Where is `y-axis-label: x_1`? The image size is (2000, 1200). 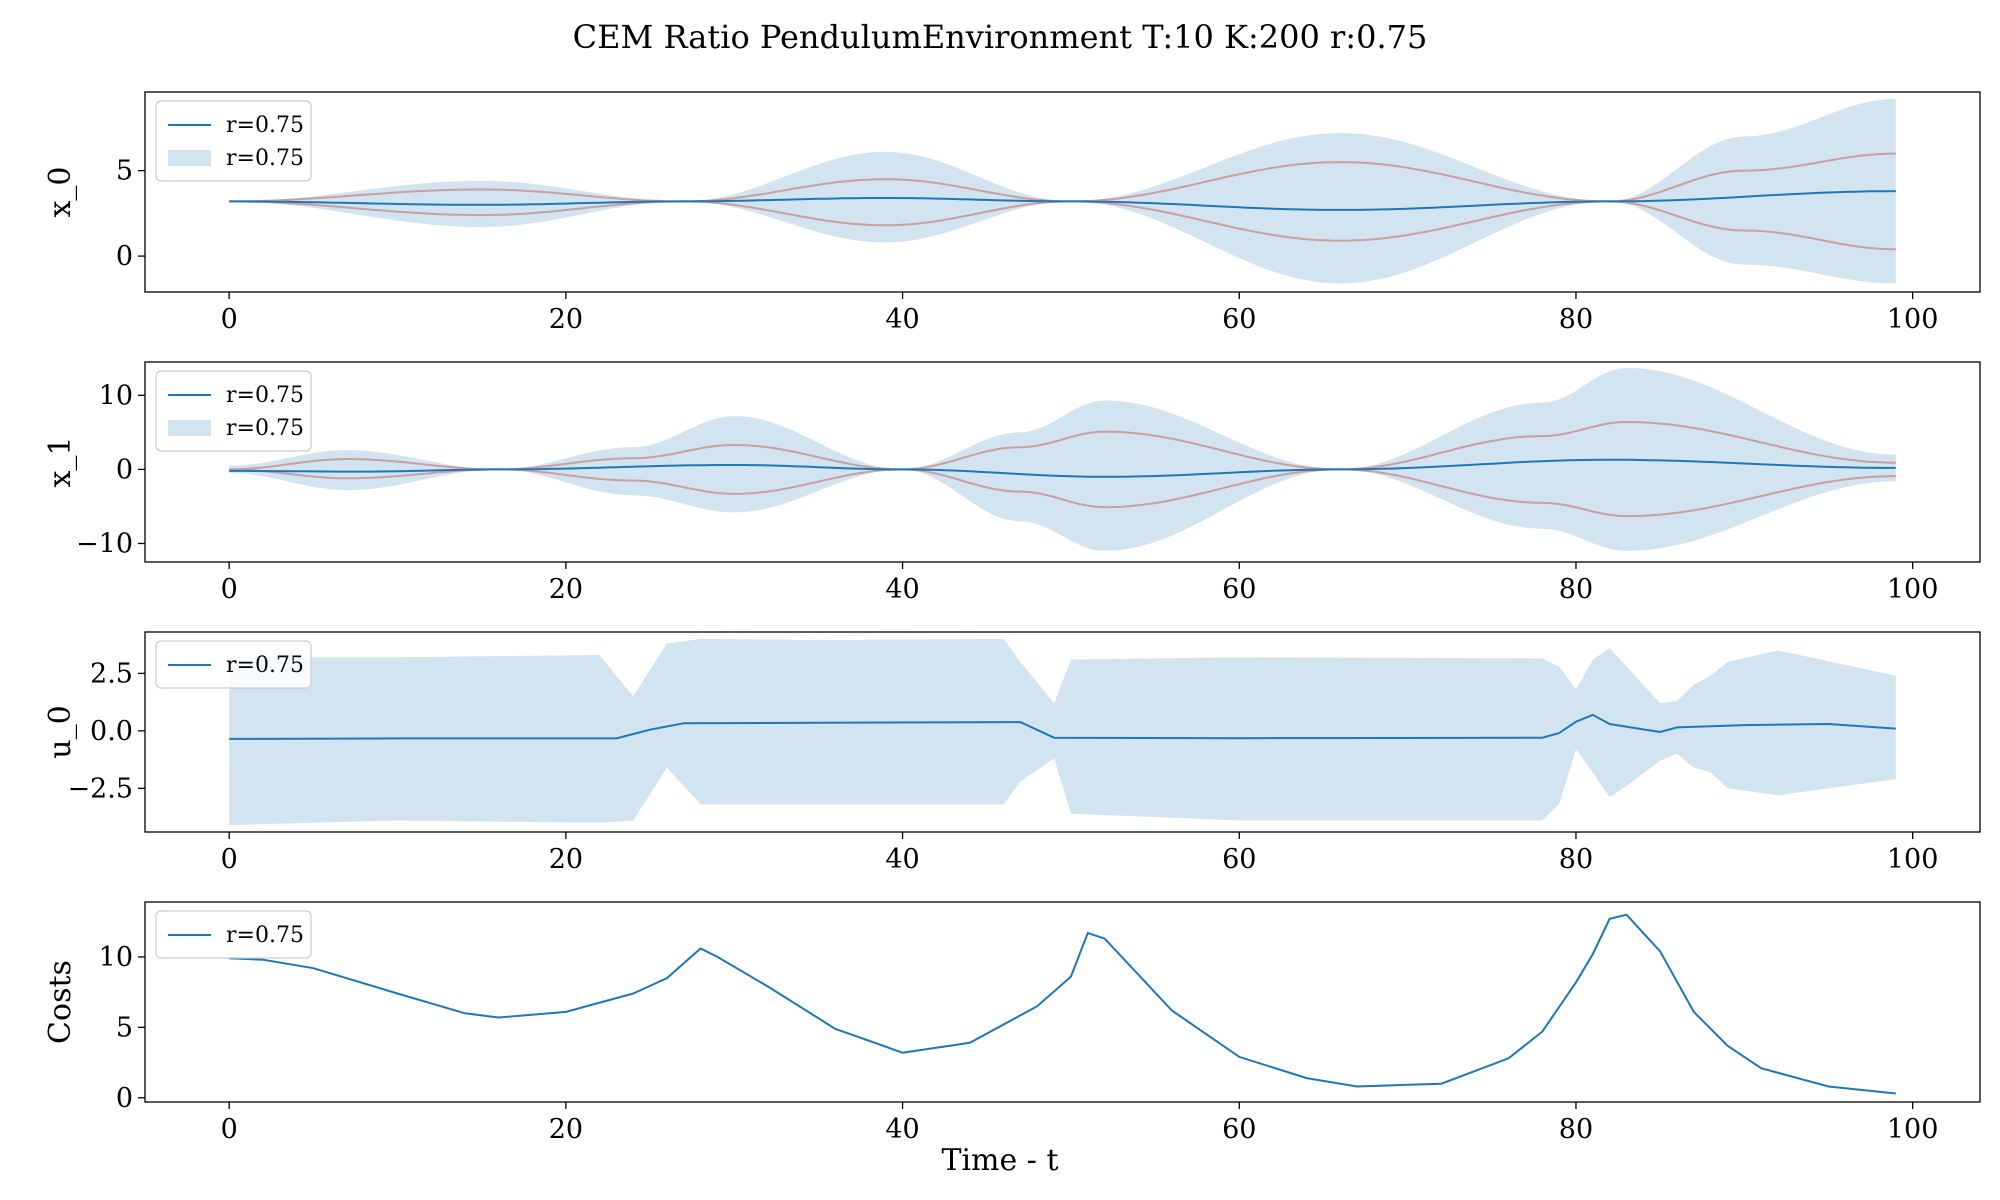
y-axis-label: x_1 is located at coordinates (60, 461).